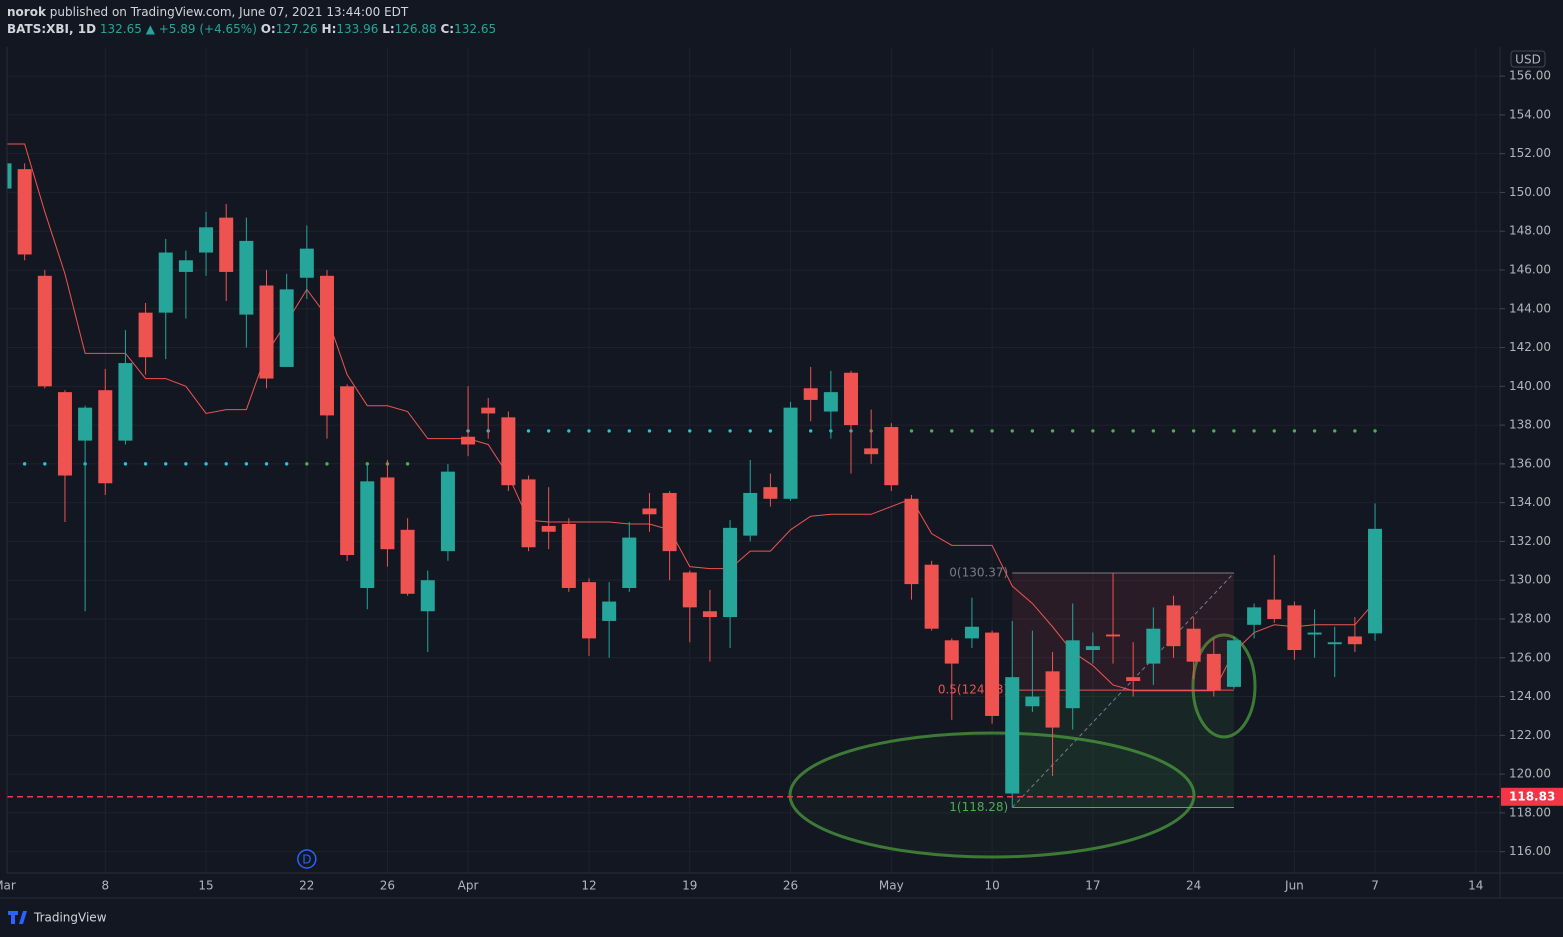 The image size is (1563, 937). I want to click on y-tick-label: 130.00, so click(1530, 580).